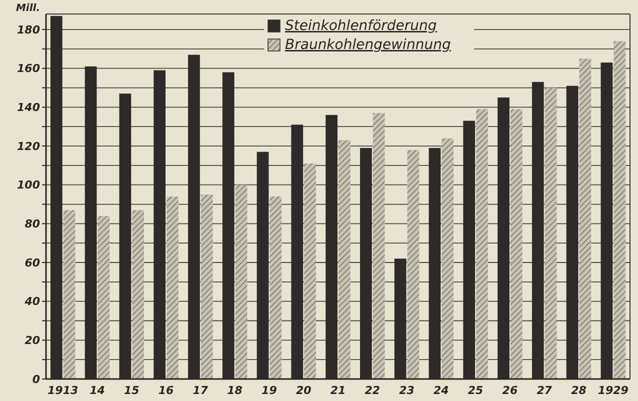  Describe the element at coordinates (270, 390) in the screenshot. I see `x-tick-label: 19` at that location.